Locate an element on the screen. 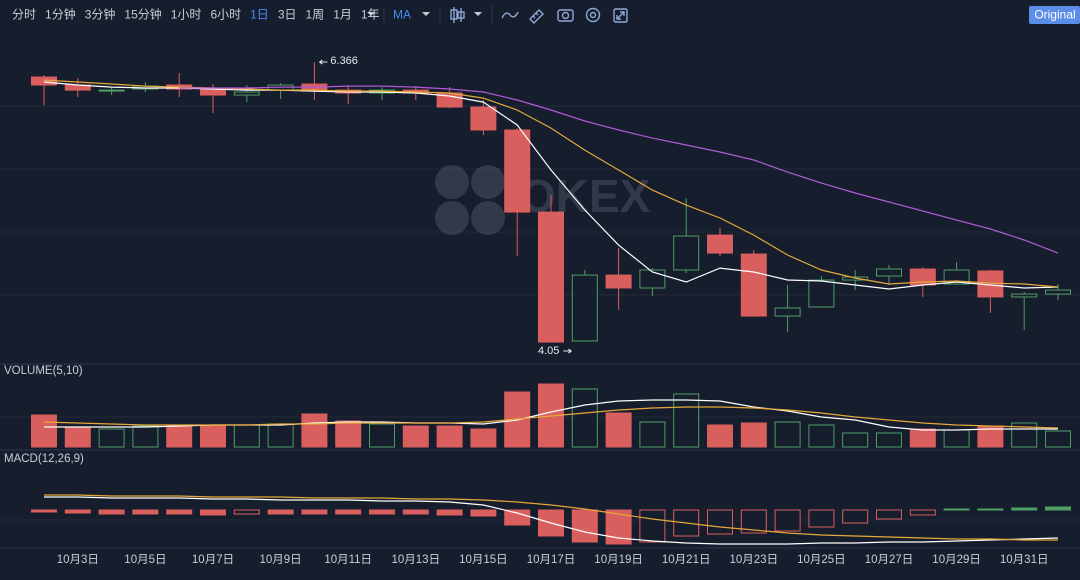 The height and width of the screenshot is (580, 1080). interval-option: 1日 is located at coordinates (259, 15).